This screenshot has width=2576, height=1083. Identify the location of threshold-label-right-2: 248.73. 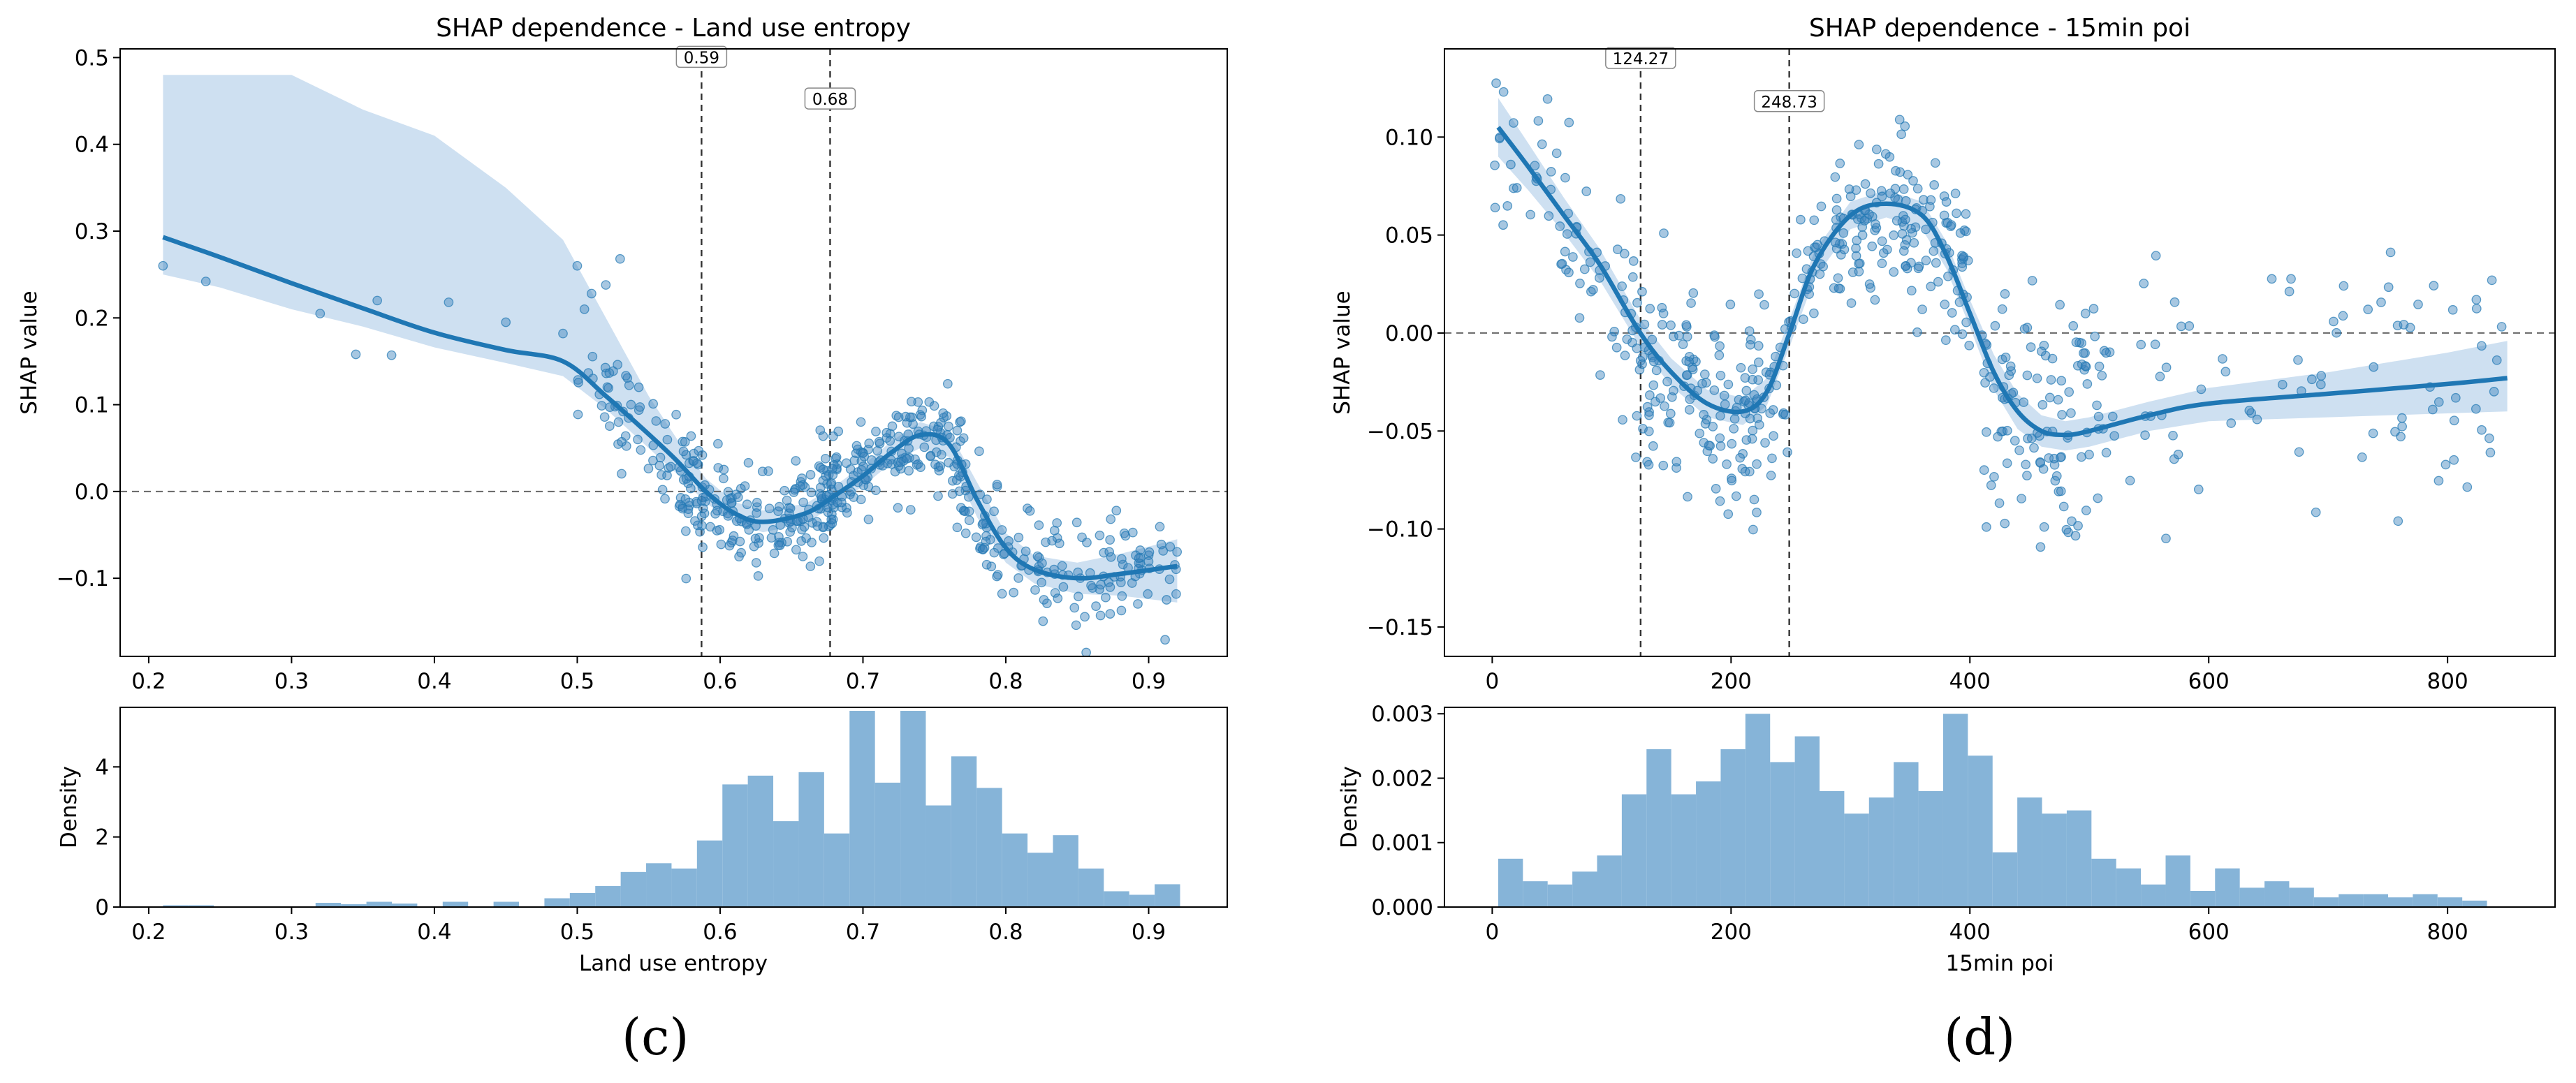
(1789, 101).